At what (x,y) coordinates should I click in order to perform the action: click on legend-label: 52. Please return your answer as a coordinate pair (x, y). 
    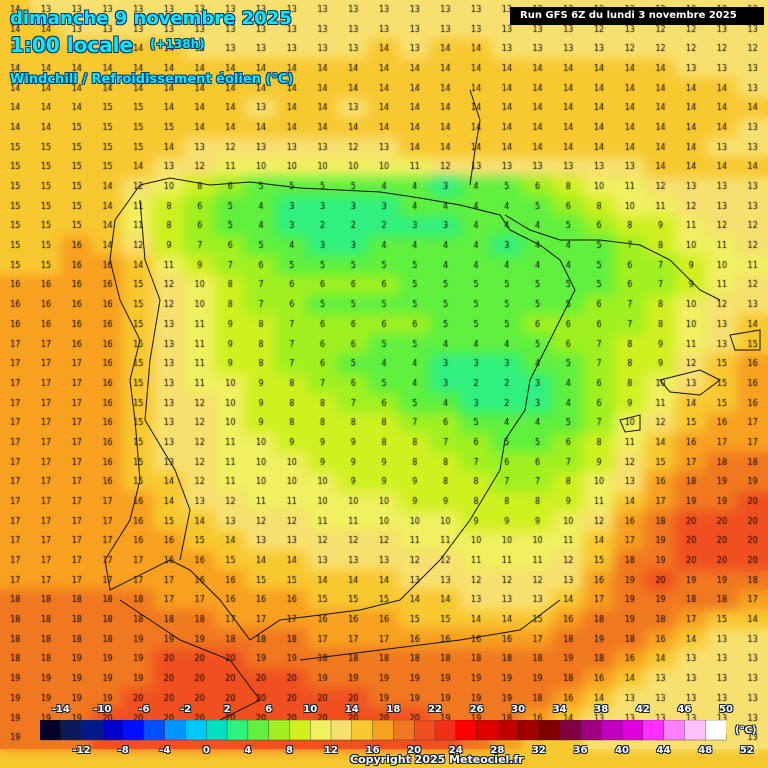
    Looking at the image, I should click on (746, 750).